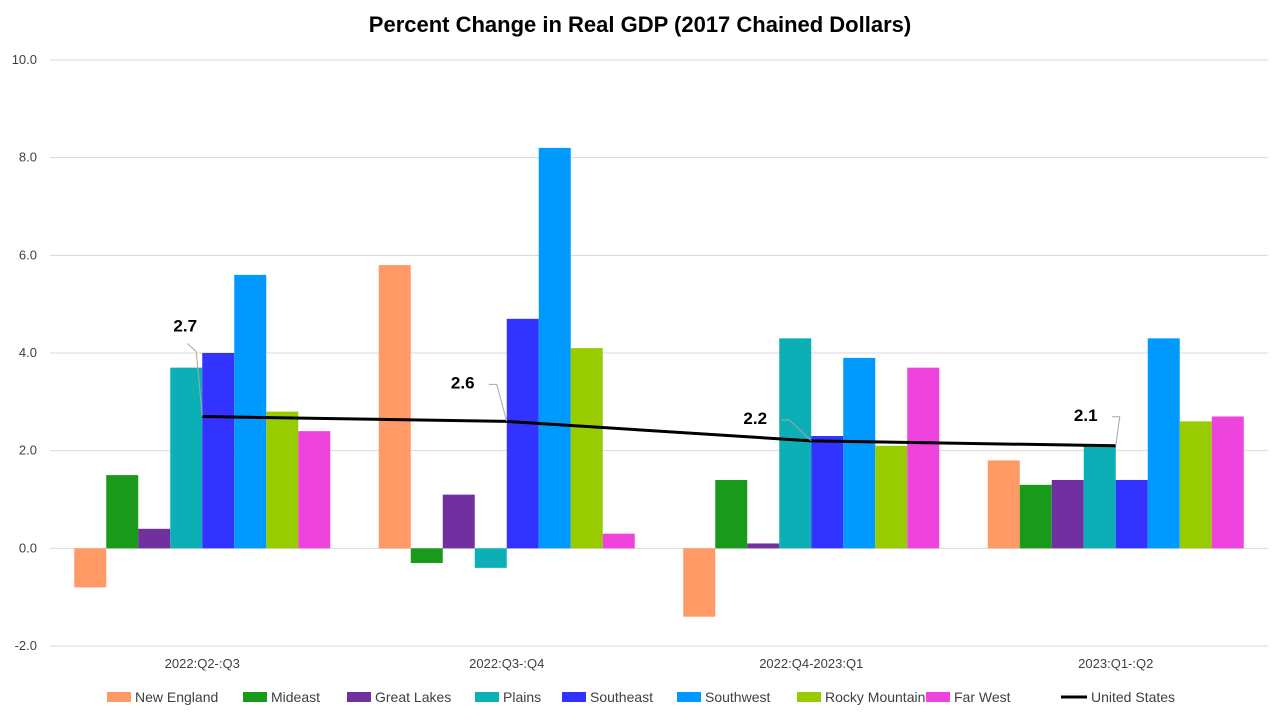 This screenshot has width=1280, height=720. I want to click on y-axis-ticks: -2.0 0.0 2.0 4.0 6.0 8.0 10.0, so click(24, 352).